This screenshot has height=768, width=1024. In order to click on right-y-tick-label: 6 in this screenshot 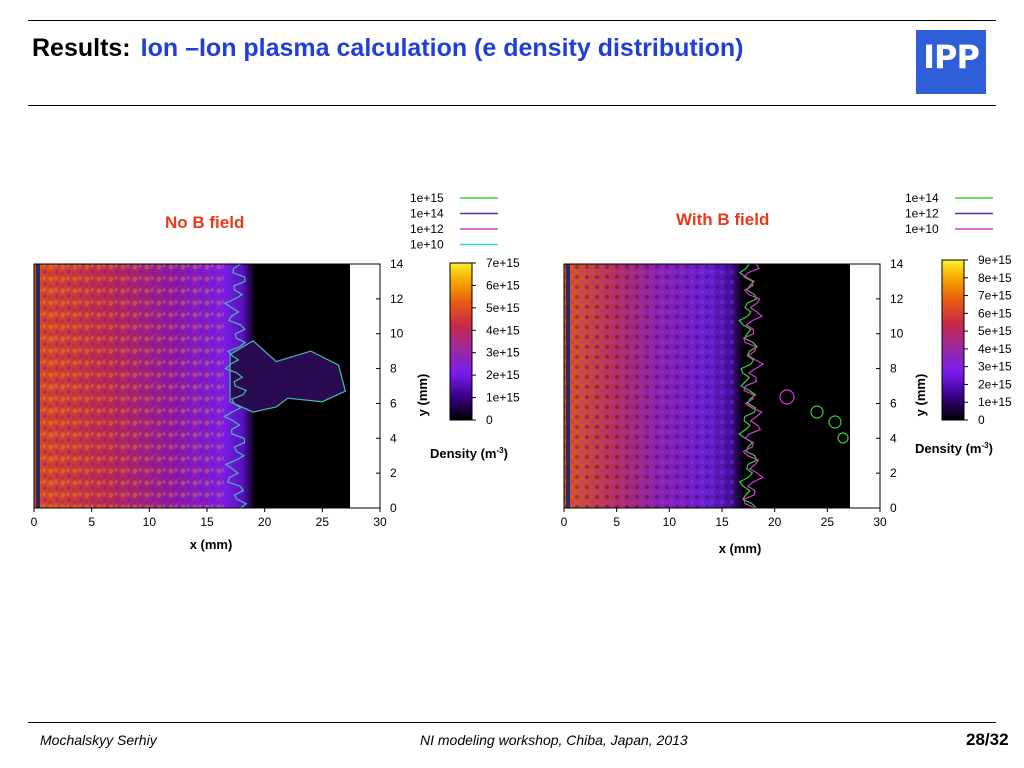, I will do `click(893, 403)`.